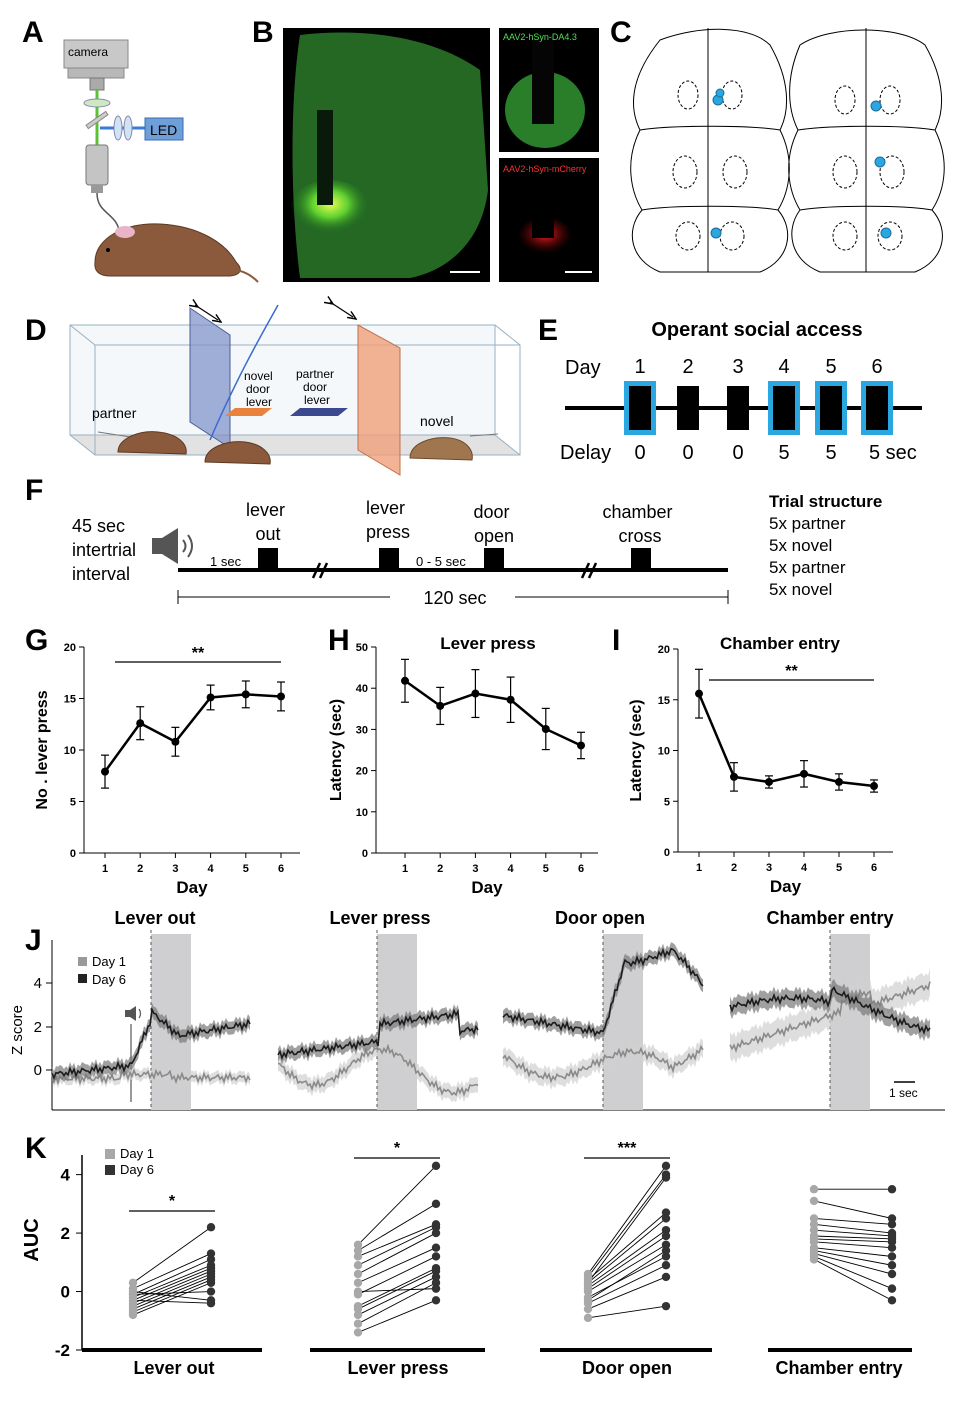  What do you see at coordinates (845, 100) in the screenshot?
I see `atlas-right-nacc-l` at bounding box center [845, 100].